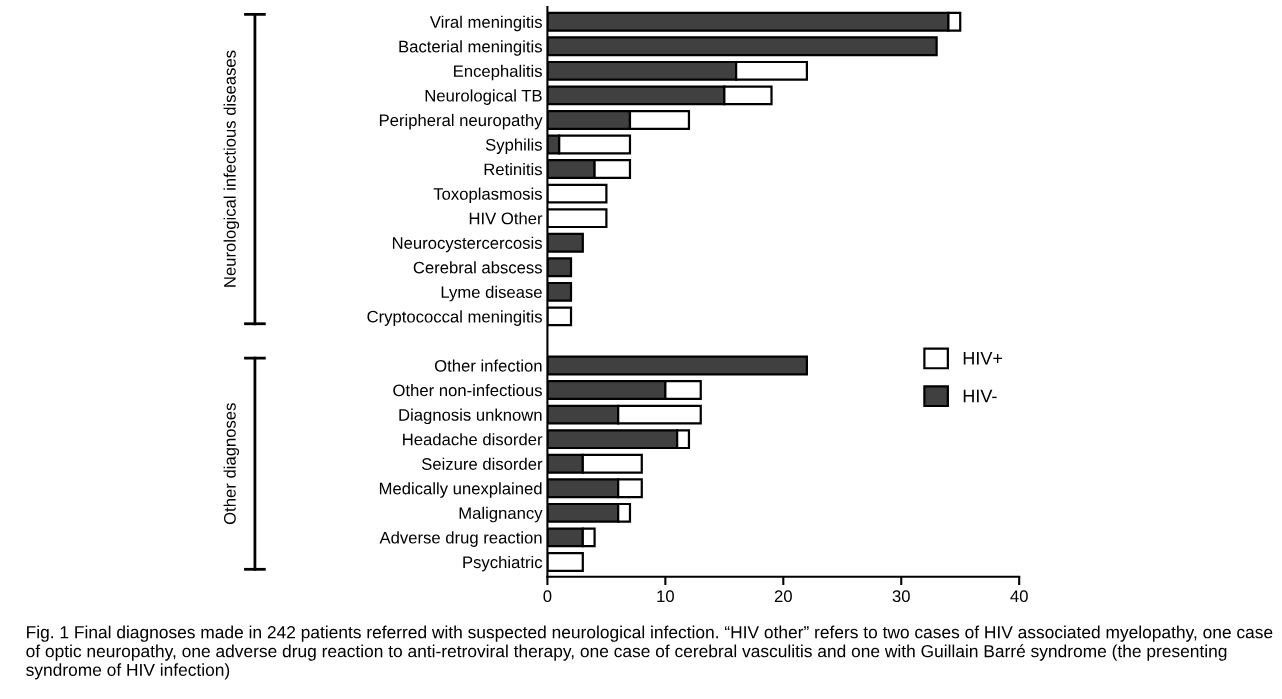 Image resolution: width=1282 pixels, height=699 pixels. I want to click on legend-label: HIV-, so click(980, 396).